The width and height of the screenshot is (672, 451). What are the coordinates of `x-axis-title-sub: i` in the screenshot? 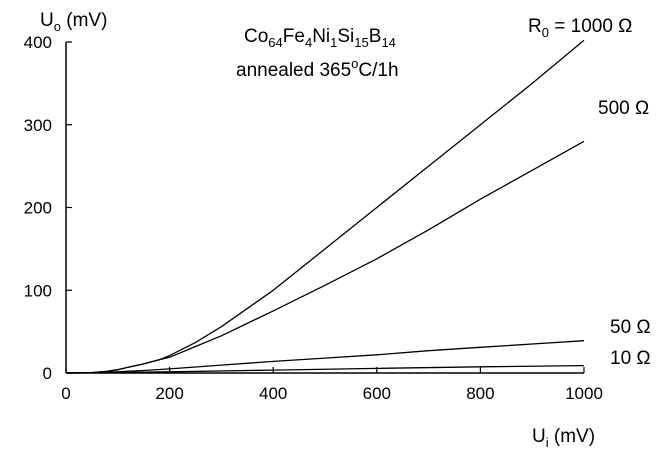 It's located at (547, 442).